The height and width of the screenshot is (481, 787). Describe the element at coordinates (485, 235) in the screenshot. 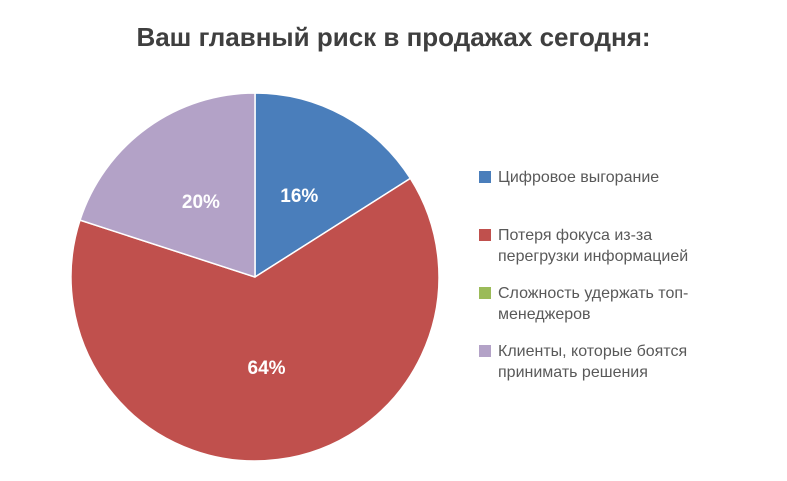

I see `legend-swatch-red` at that location.